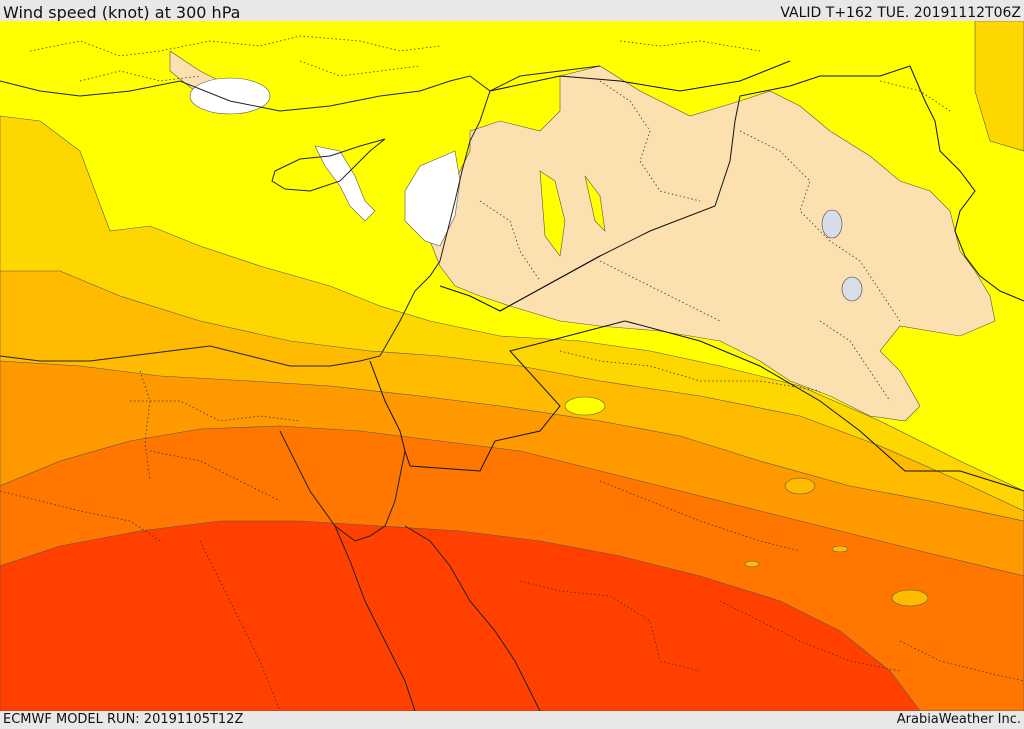  I want to click on calm-patch-levant, so click(432, 198).